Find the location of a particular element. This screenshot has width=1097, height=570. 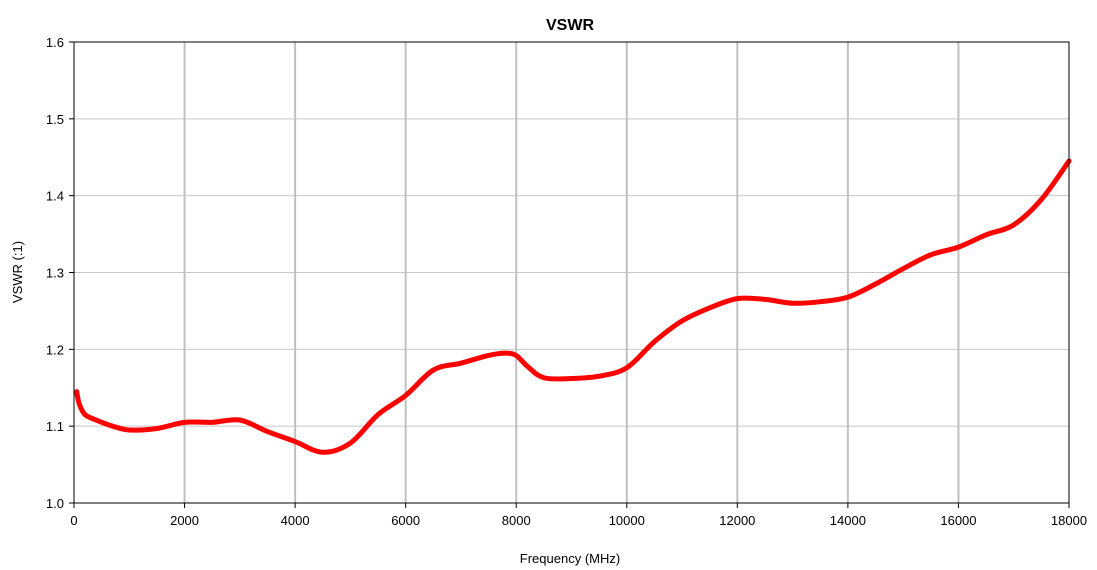

x-tick-label: 0 is located at coordinates (73, 520).